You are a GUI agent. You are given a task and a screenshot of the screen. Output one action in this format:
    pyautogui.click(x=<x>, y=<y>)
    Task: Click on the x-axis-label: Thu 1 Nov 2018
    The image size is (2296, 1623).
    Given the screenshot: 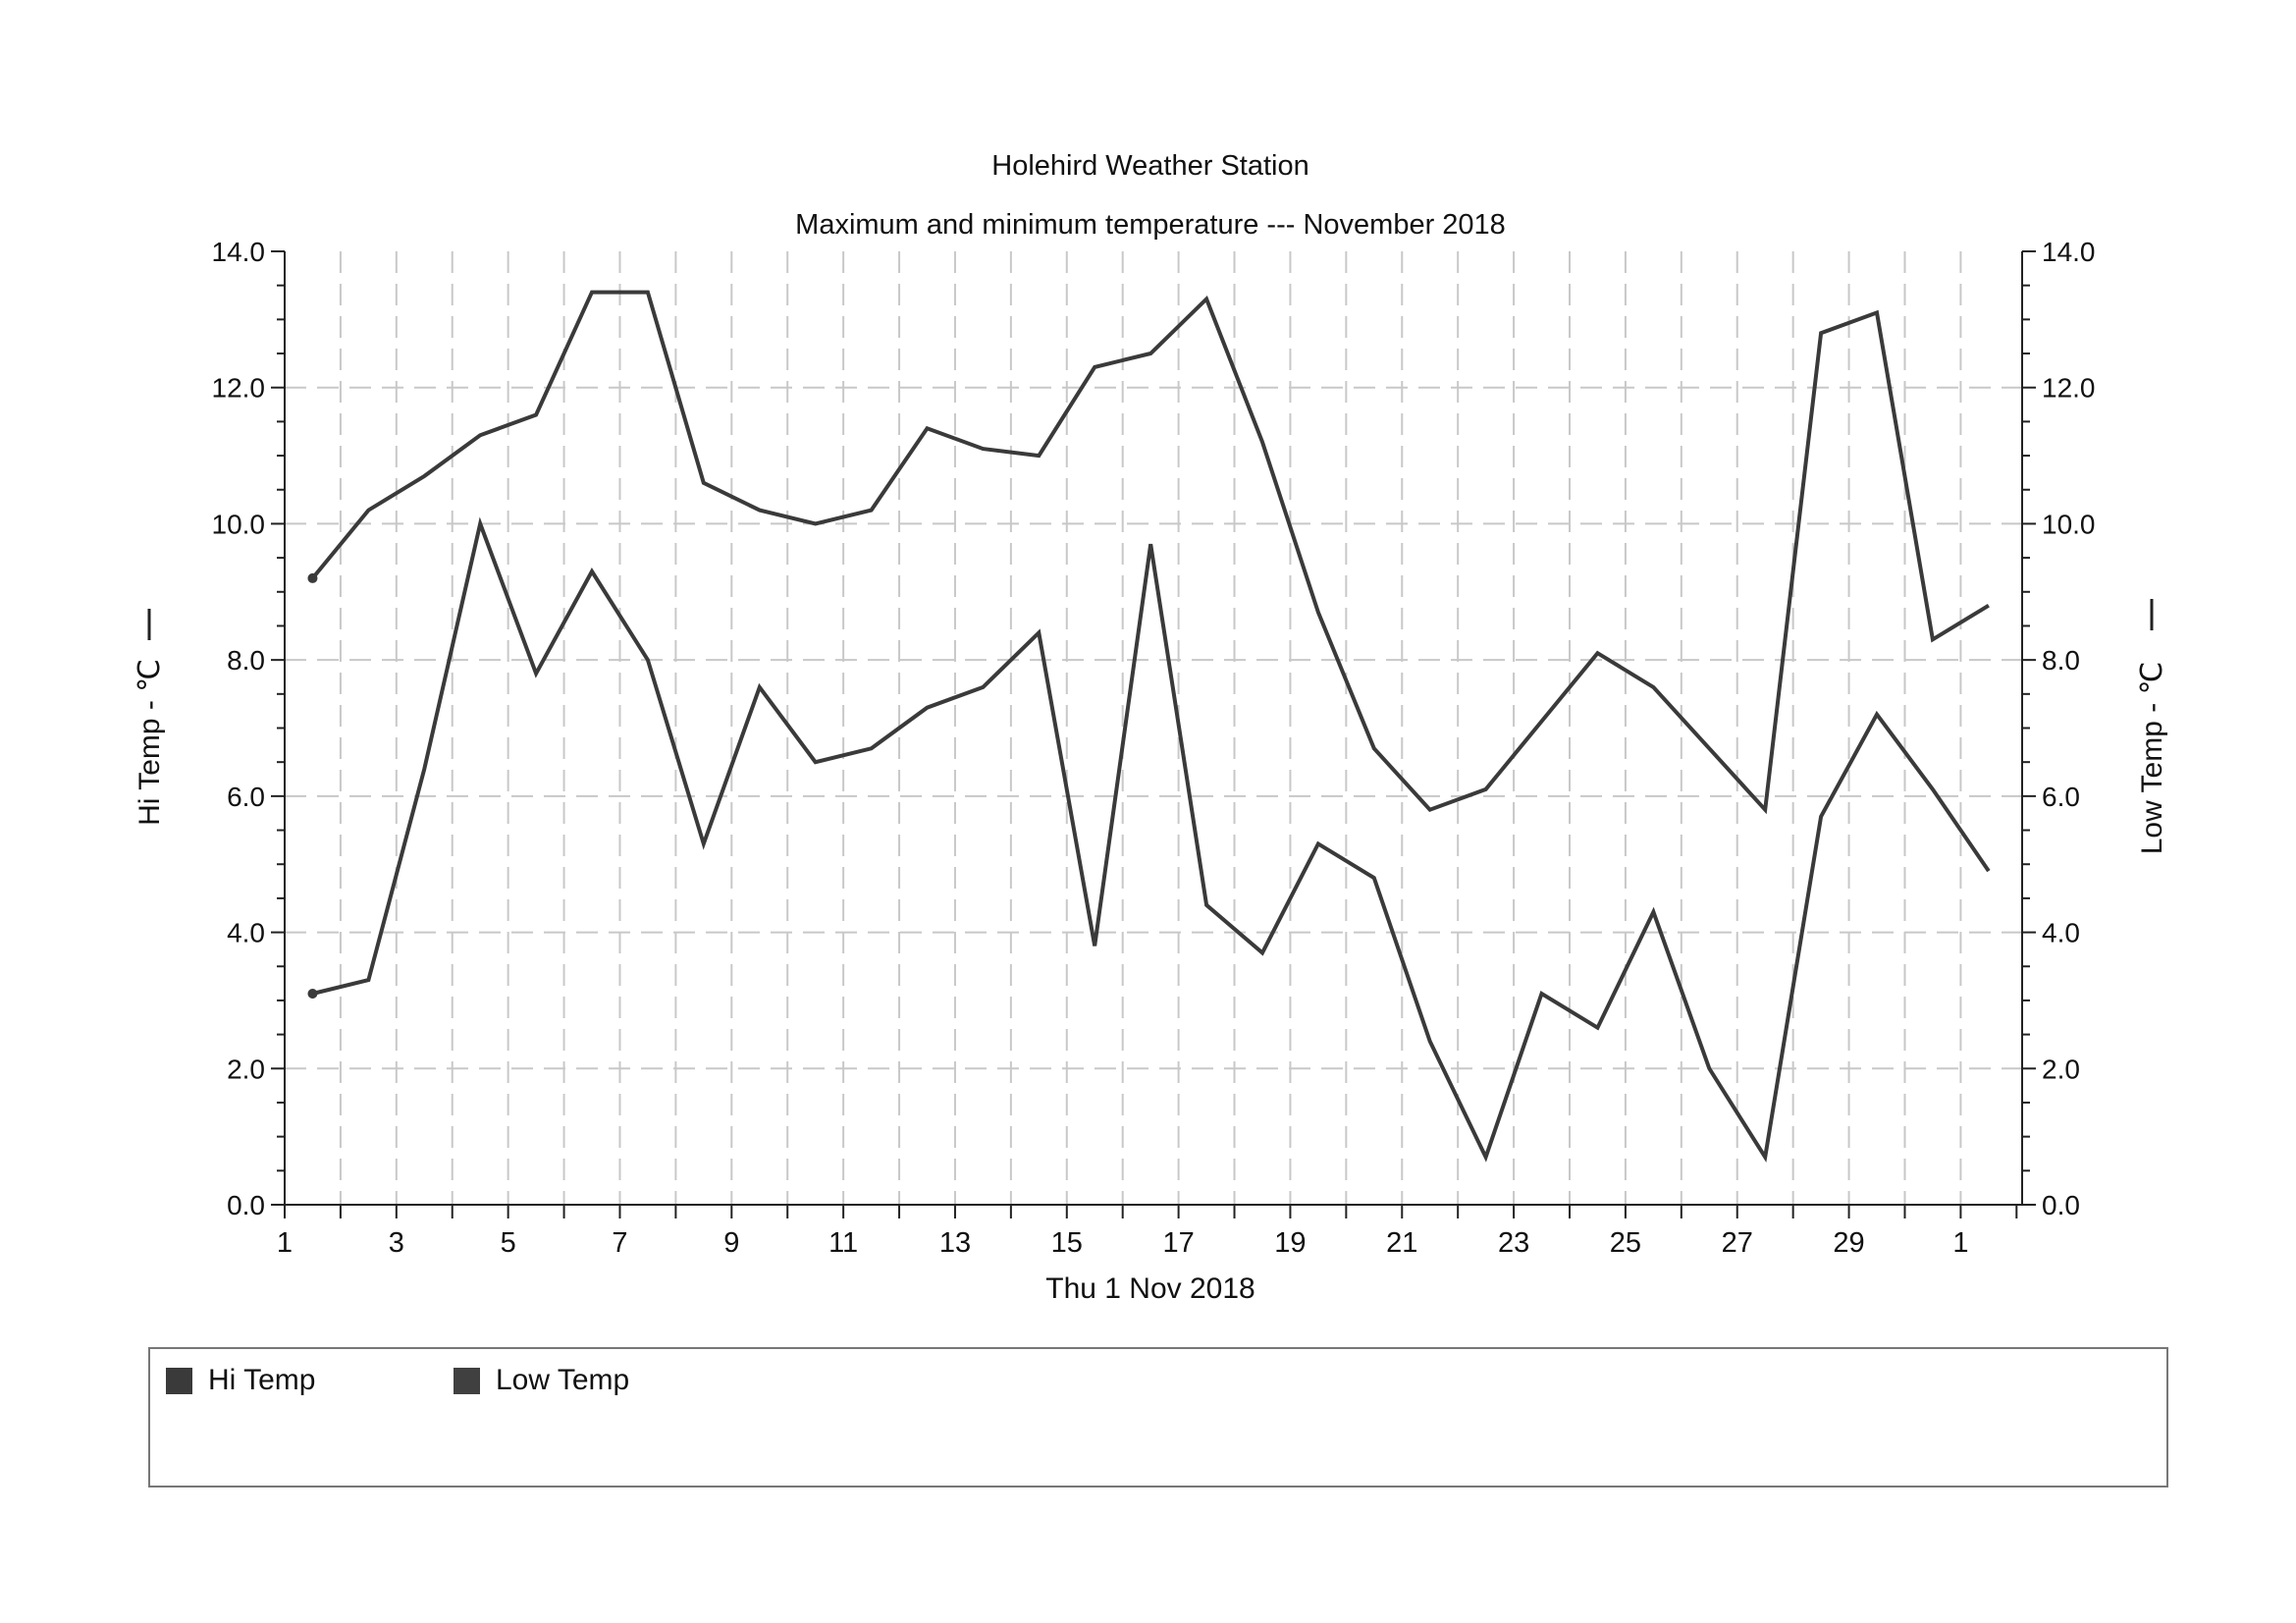 What is the action you would take?
    pyautogui.click(x=1150, y=1288)
    